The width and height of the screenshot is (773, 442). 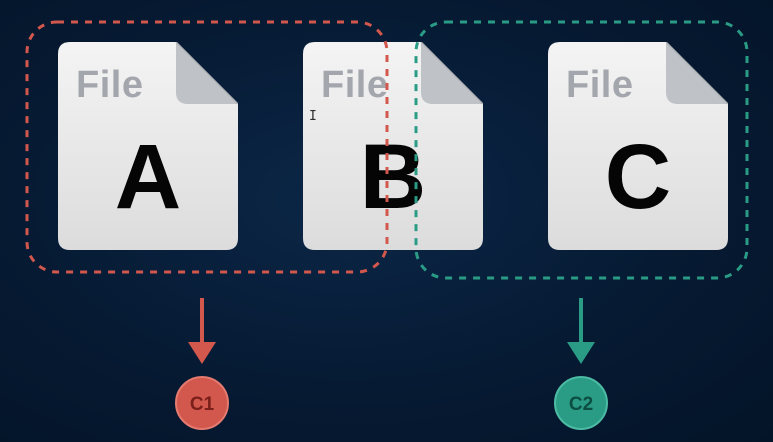 What do you see at coordinates (355, 85) in the screenshot?
I see `file-b-label: File` at bounding box center [355, 85].